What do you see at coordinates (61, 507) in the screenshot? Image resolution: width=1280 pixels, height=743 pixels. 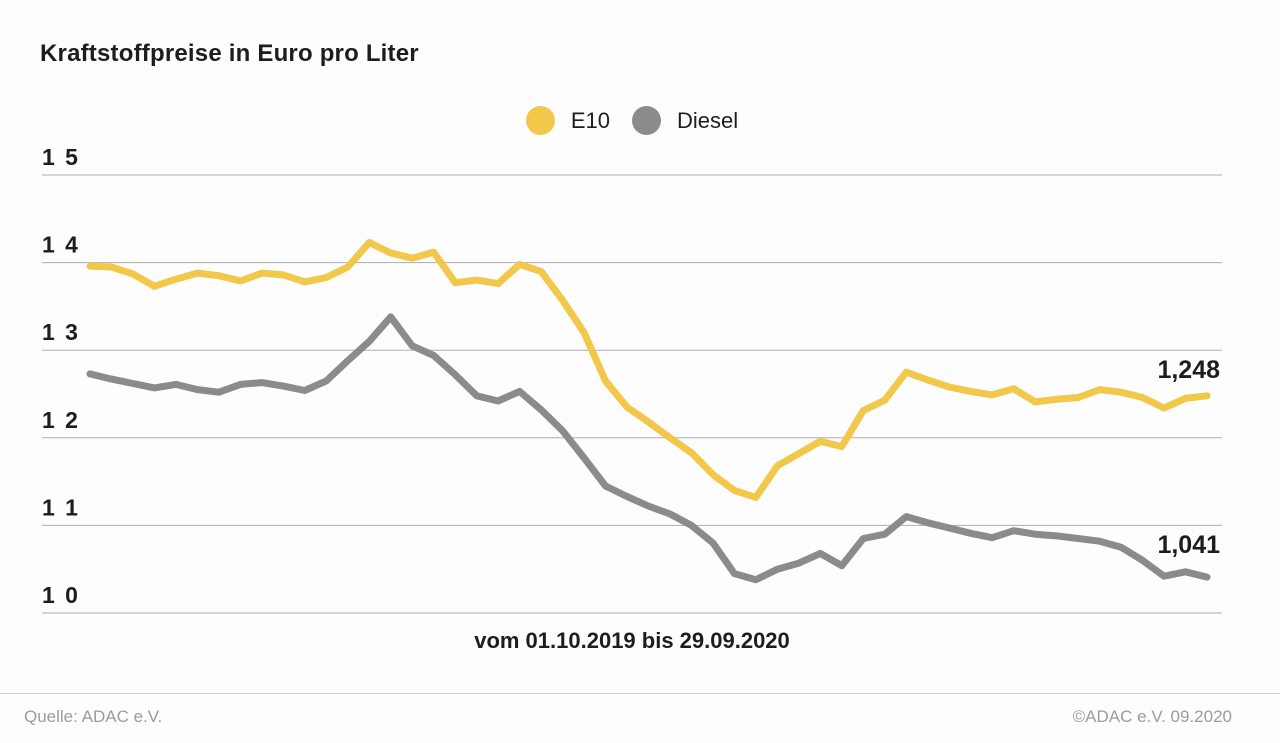 I see `y-tick-label: 1 1` at bounding box center [61, 507].